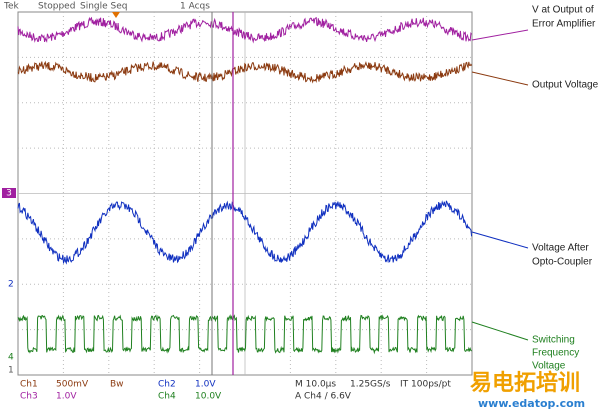  I want to click on footer-item: Ch3, so click(29, 397).